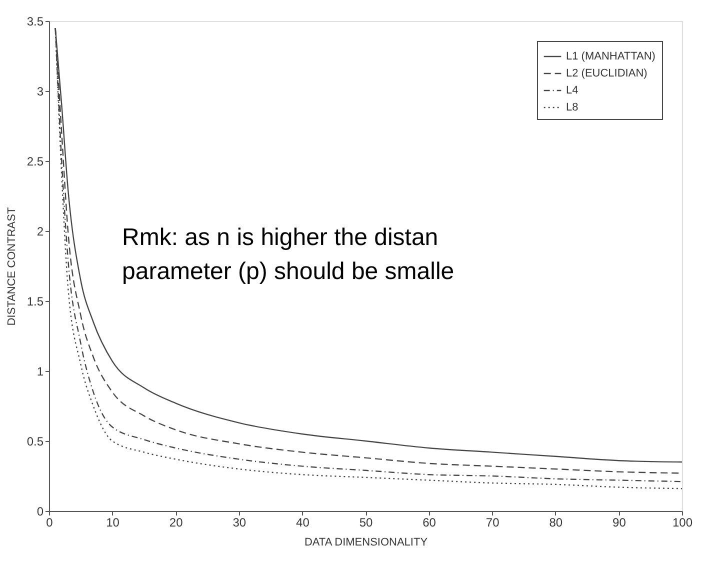  What do you see at coordinates (682, 523) in the screenshot?
I see `x-tick-label: 100` at bounding box center [682, 523].